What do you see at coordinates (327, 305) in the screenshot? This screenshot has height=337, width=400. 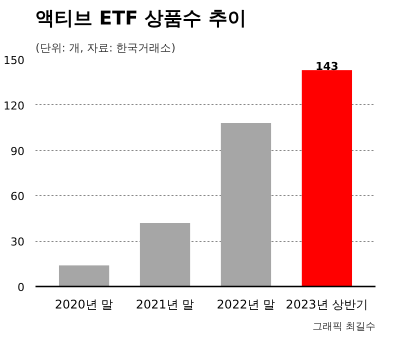 I see `x-tick-label: 2023년 상반기` at bounding box center [327, 305].